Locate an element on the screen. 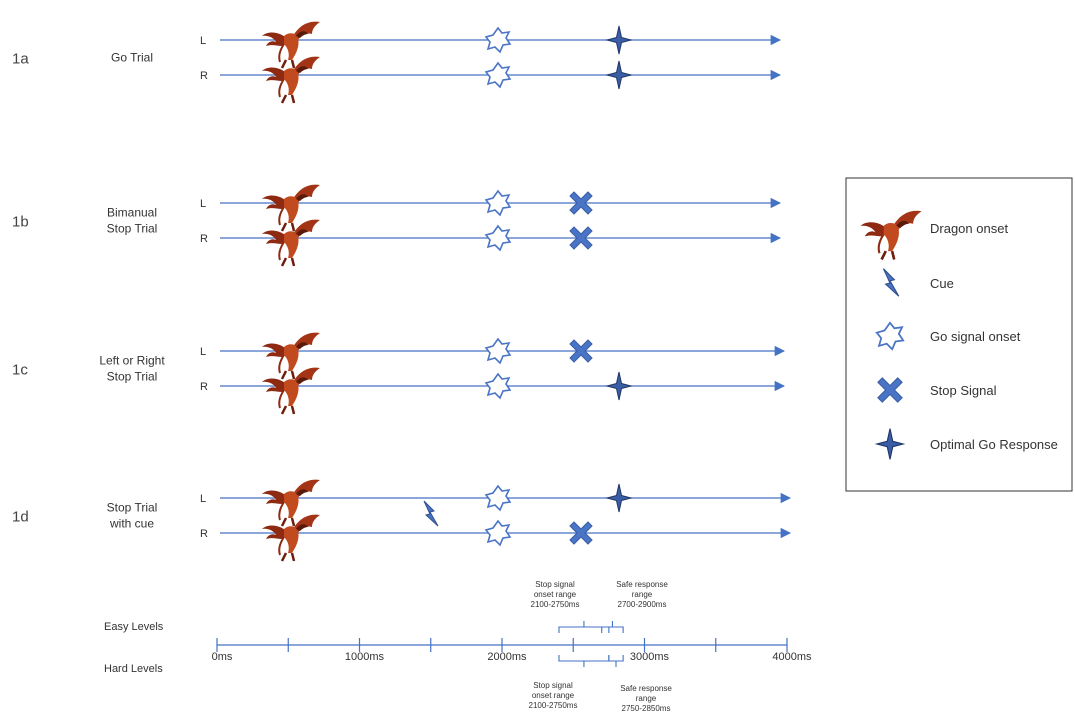  easy-safe-range-text: Safe response is located at coordinates (642, 584).